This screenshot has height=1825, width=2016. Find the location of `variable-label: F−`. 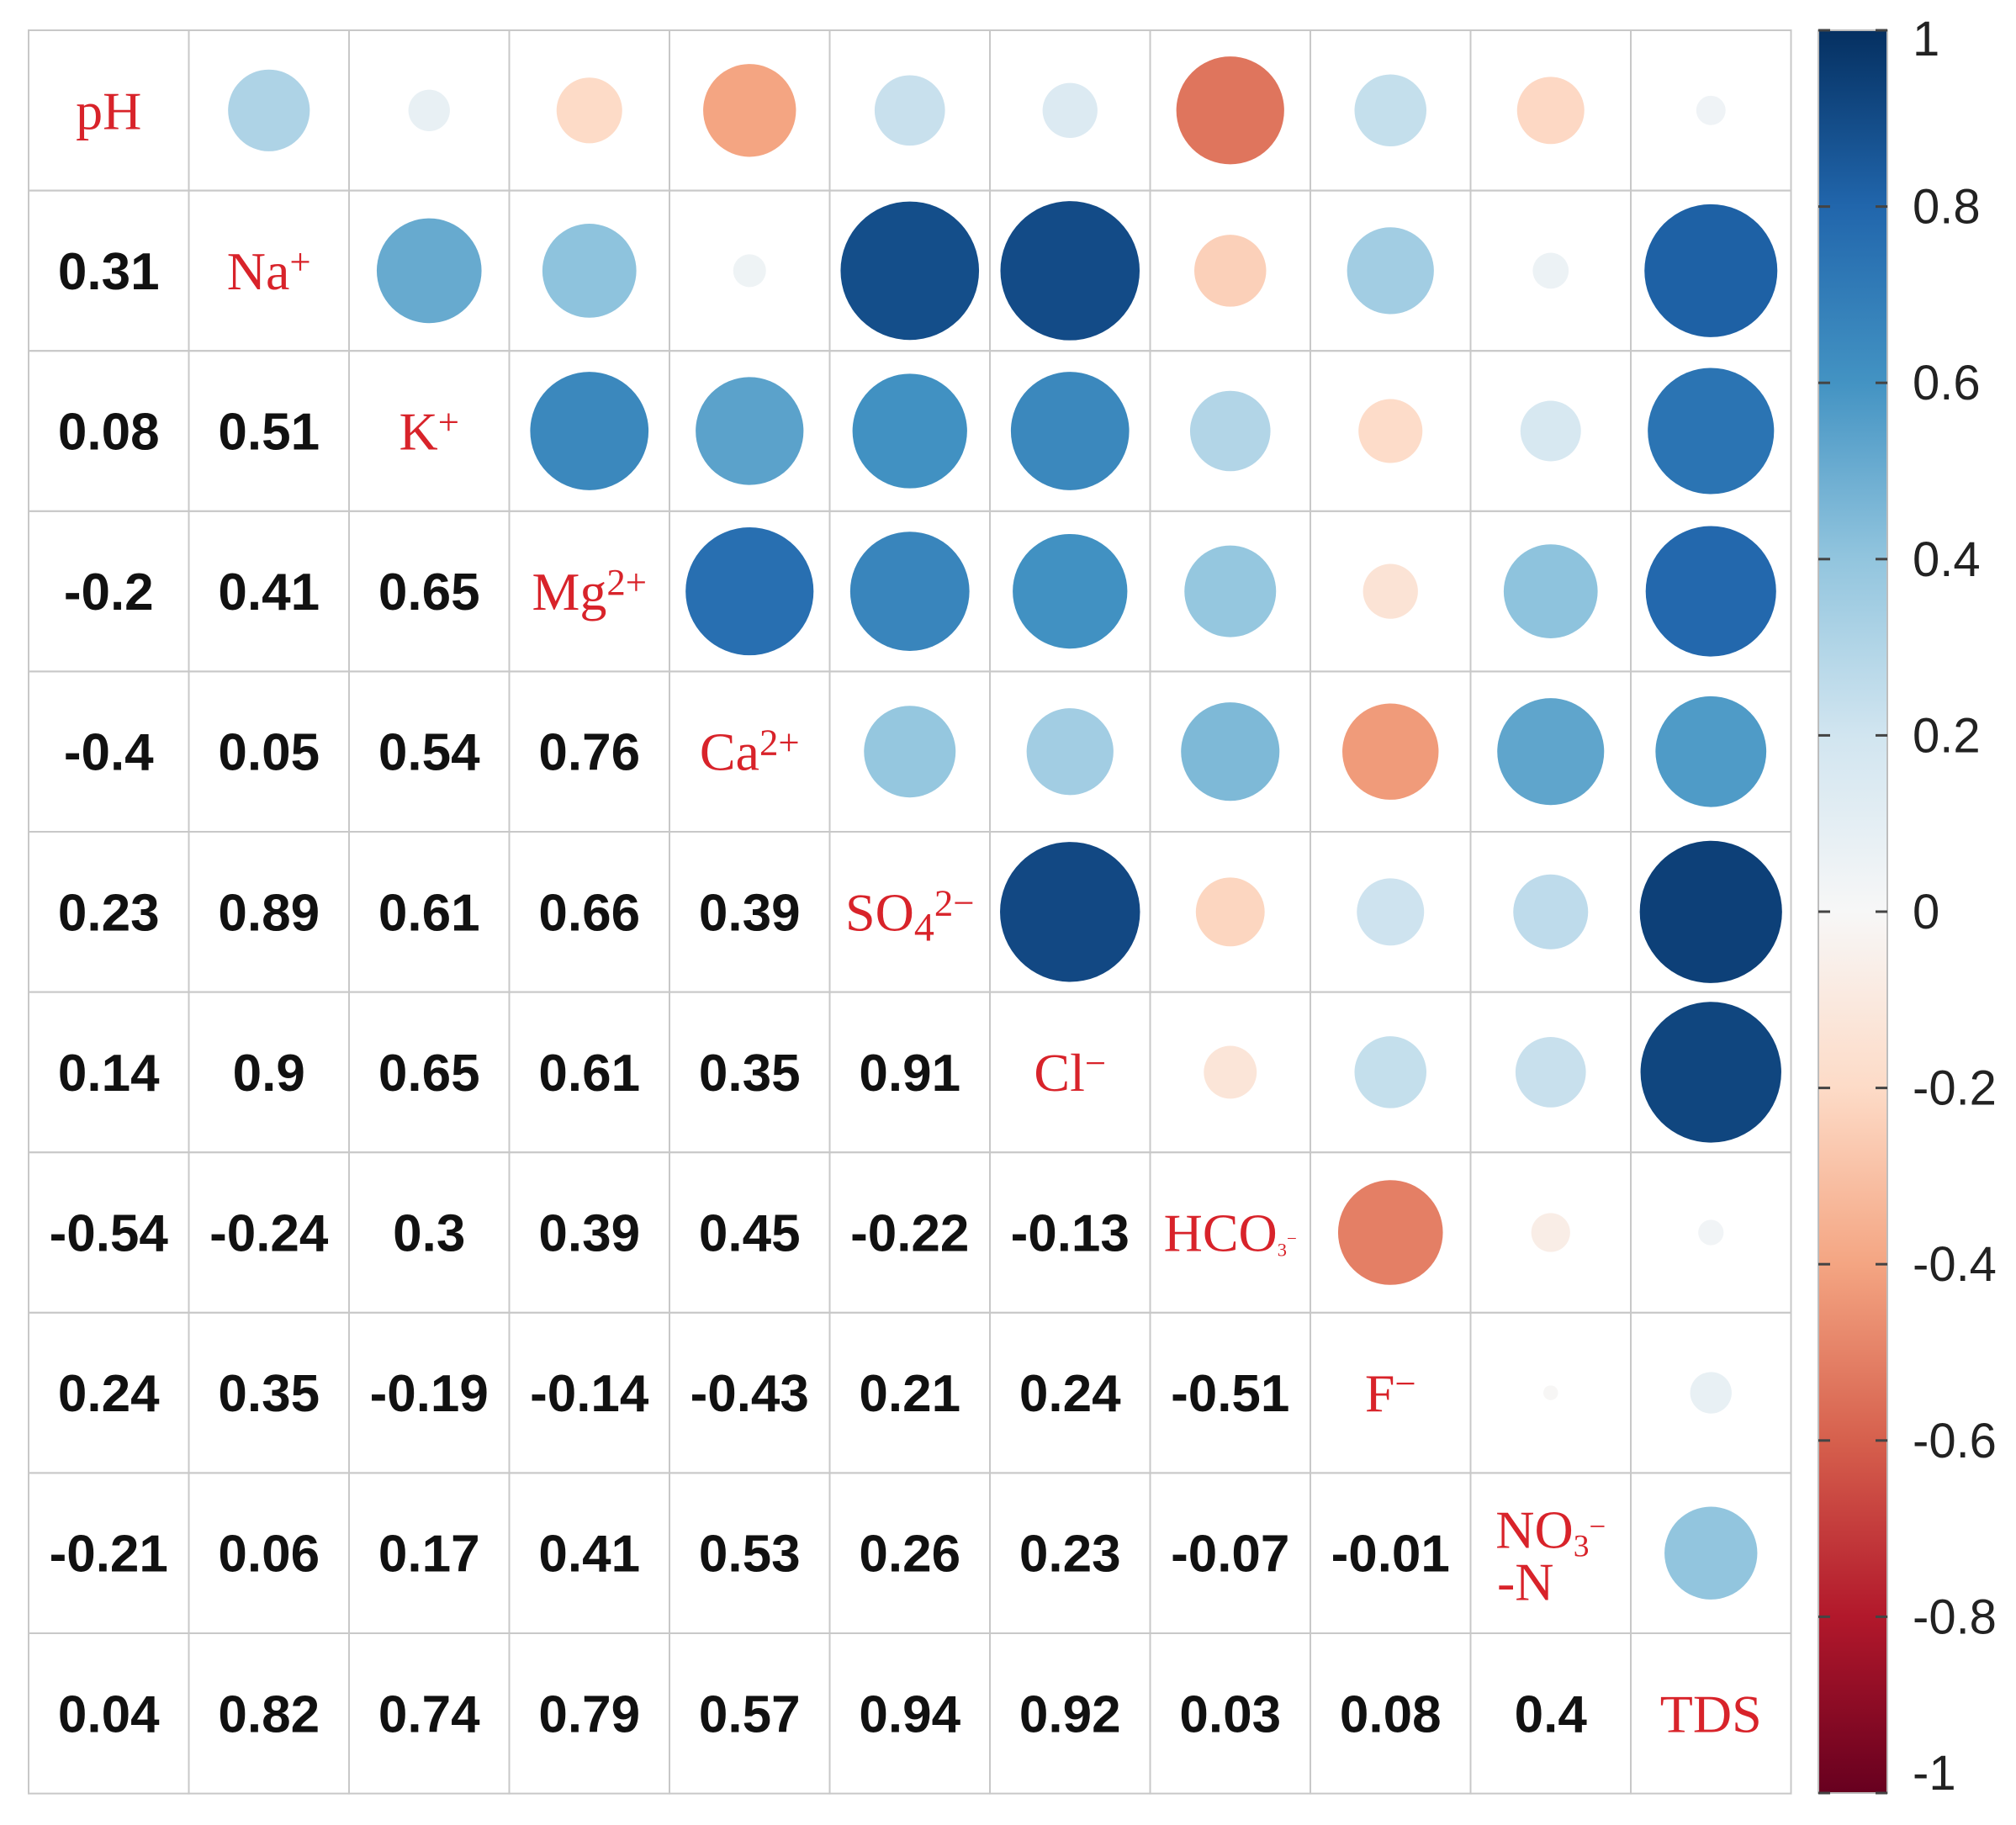

variable-label: F− is located at coordinates (1390, 1392).